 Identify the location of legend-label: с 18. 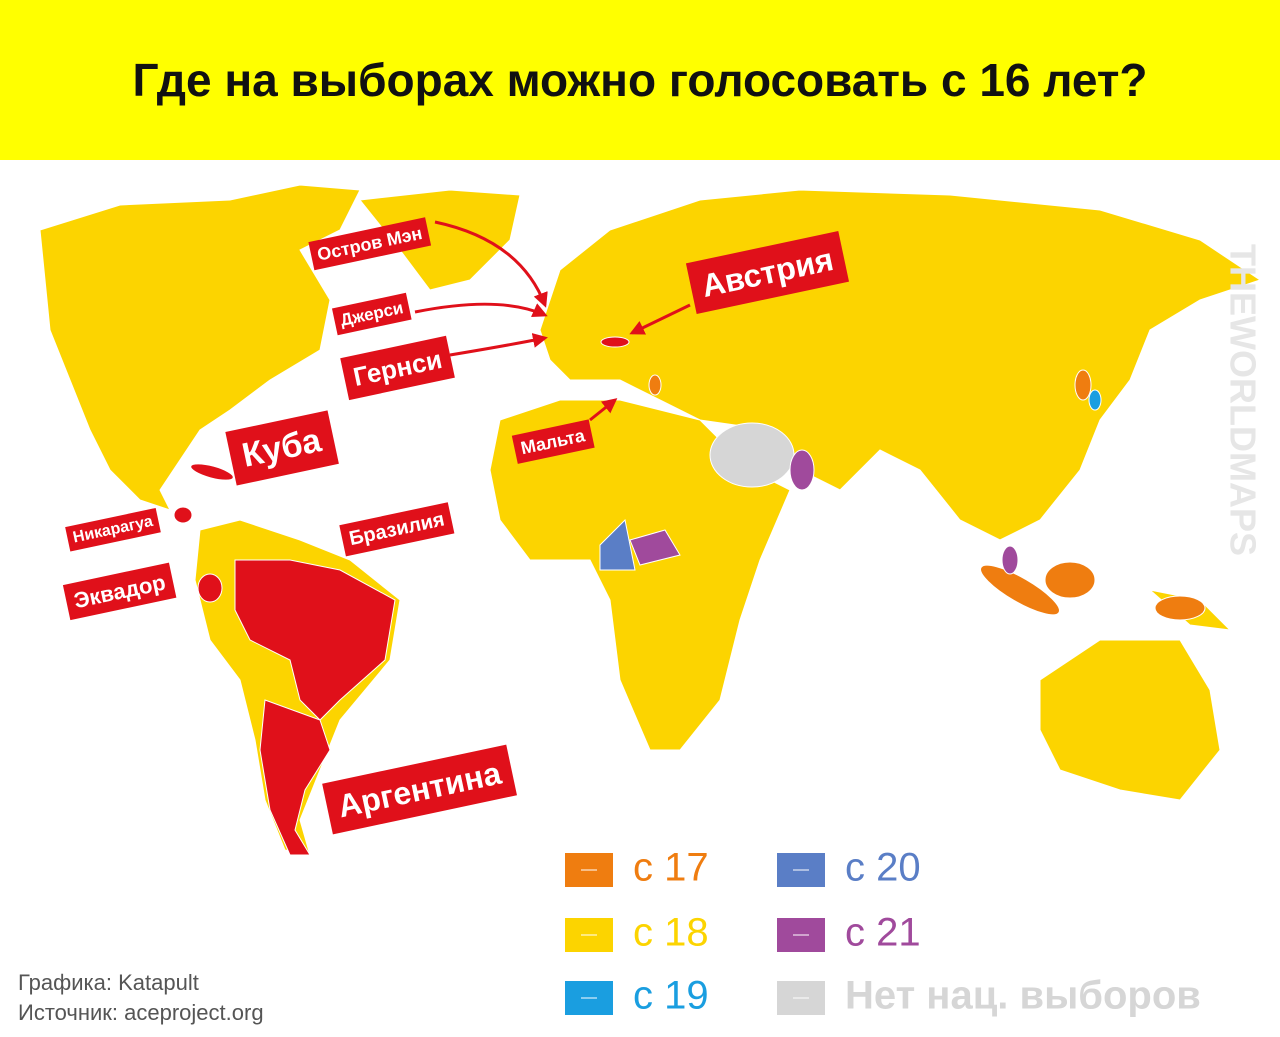
(671, 933).